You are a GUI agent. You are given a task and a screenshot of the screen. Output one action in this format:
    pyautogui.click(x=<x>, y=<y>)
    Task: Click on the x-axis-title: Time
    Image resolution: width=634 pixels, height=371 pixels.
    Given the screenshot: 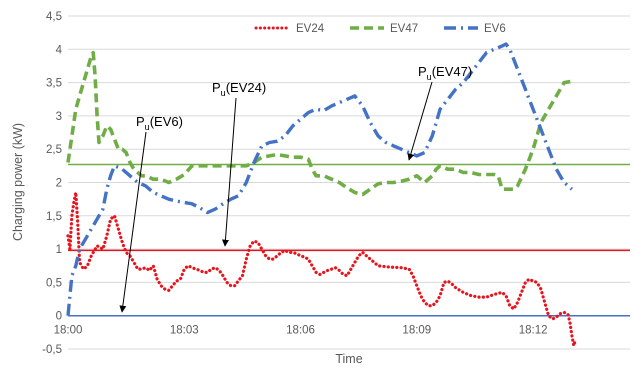 What is the action you would take?
    pyautogui.click(x=348, y=359)
    